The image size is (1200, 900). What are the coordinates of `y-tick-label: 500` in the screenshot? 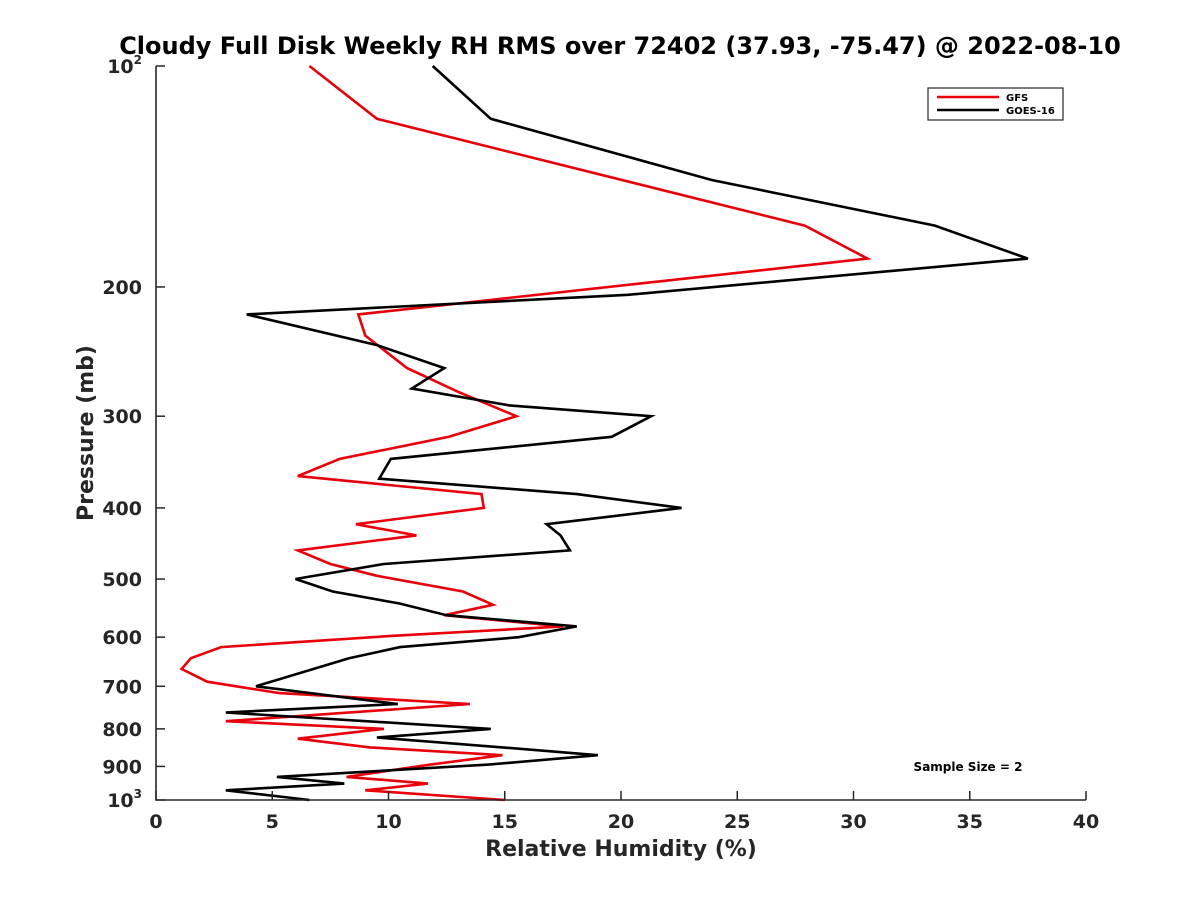 It's located at (122, 580).